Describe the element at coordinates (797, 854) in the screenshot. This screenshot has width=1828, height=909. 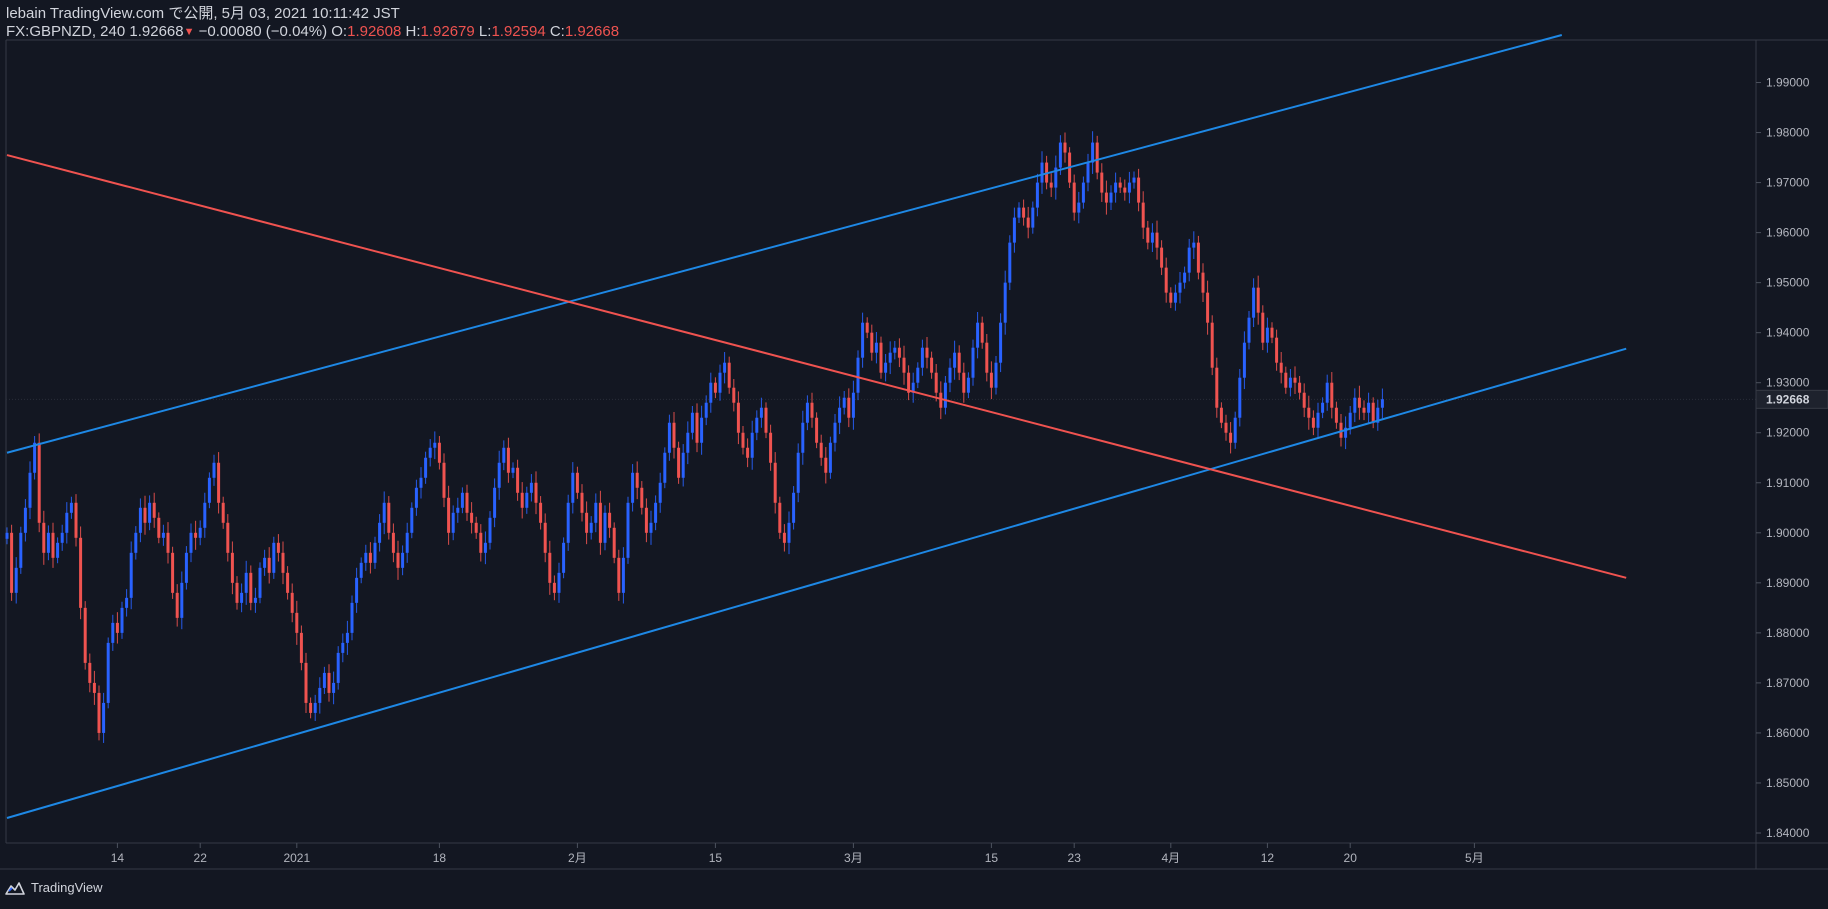
I see `time-axis: 14 22 2021 18 2月 15 3月 15 23 4月 12 20 5月` at that location.